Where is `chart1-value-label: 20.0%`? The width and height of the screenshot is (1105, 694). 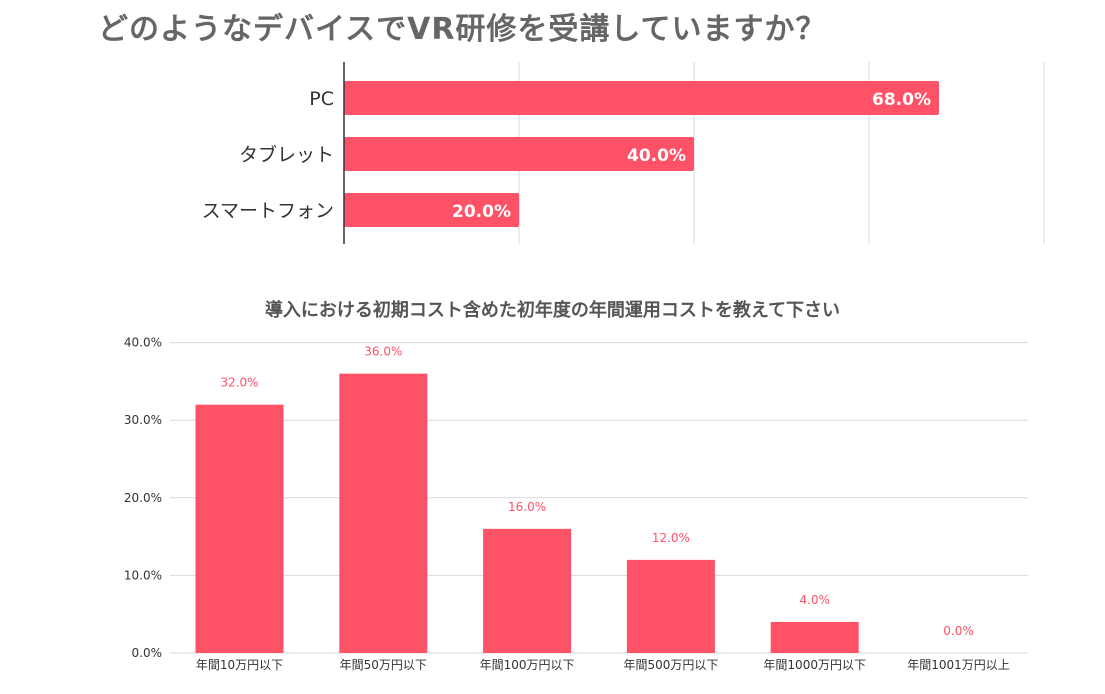 chart1-value-label: 20.0% is located at coordinates (481, 212).